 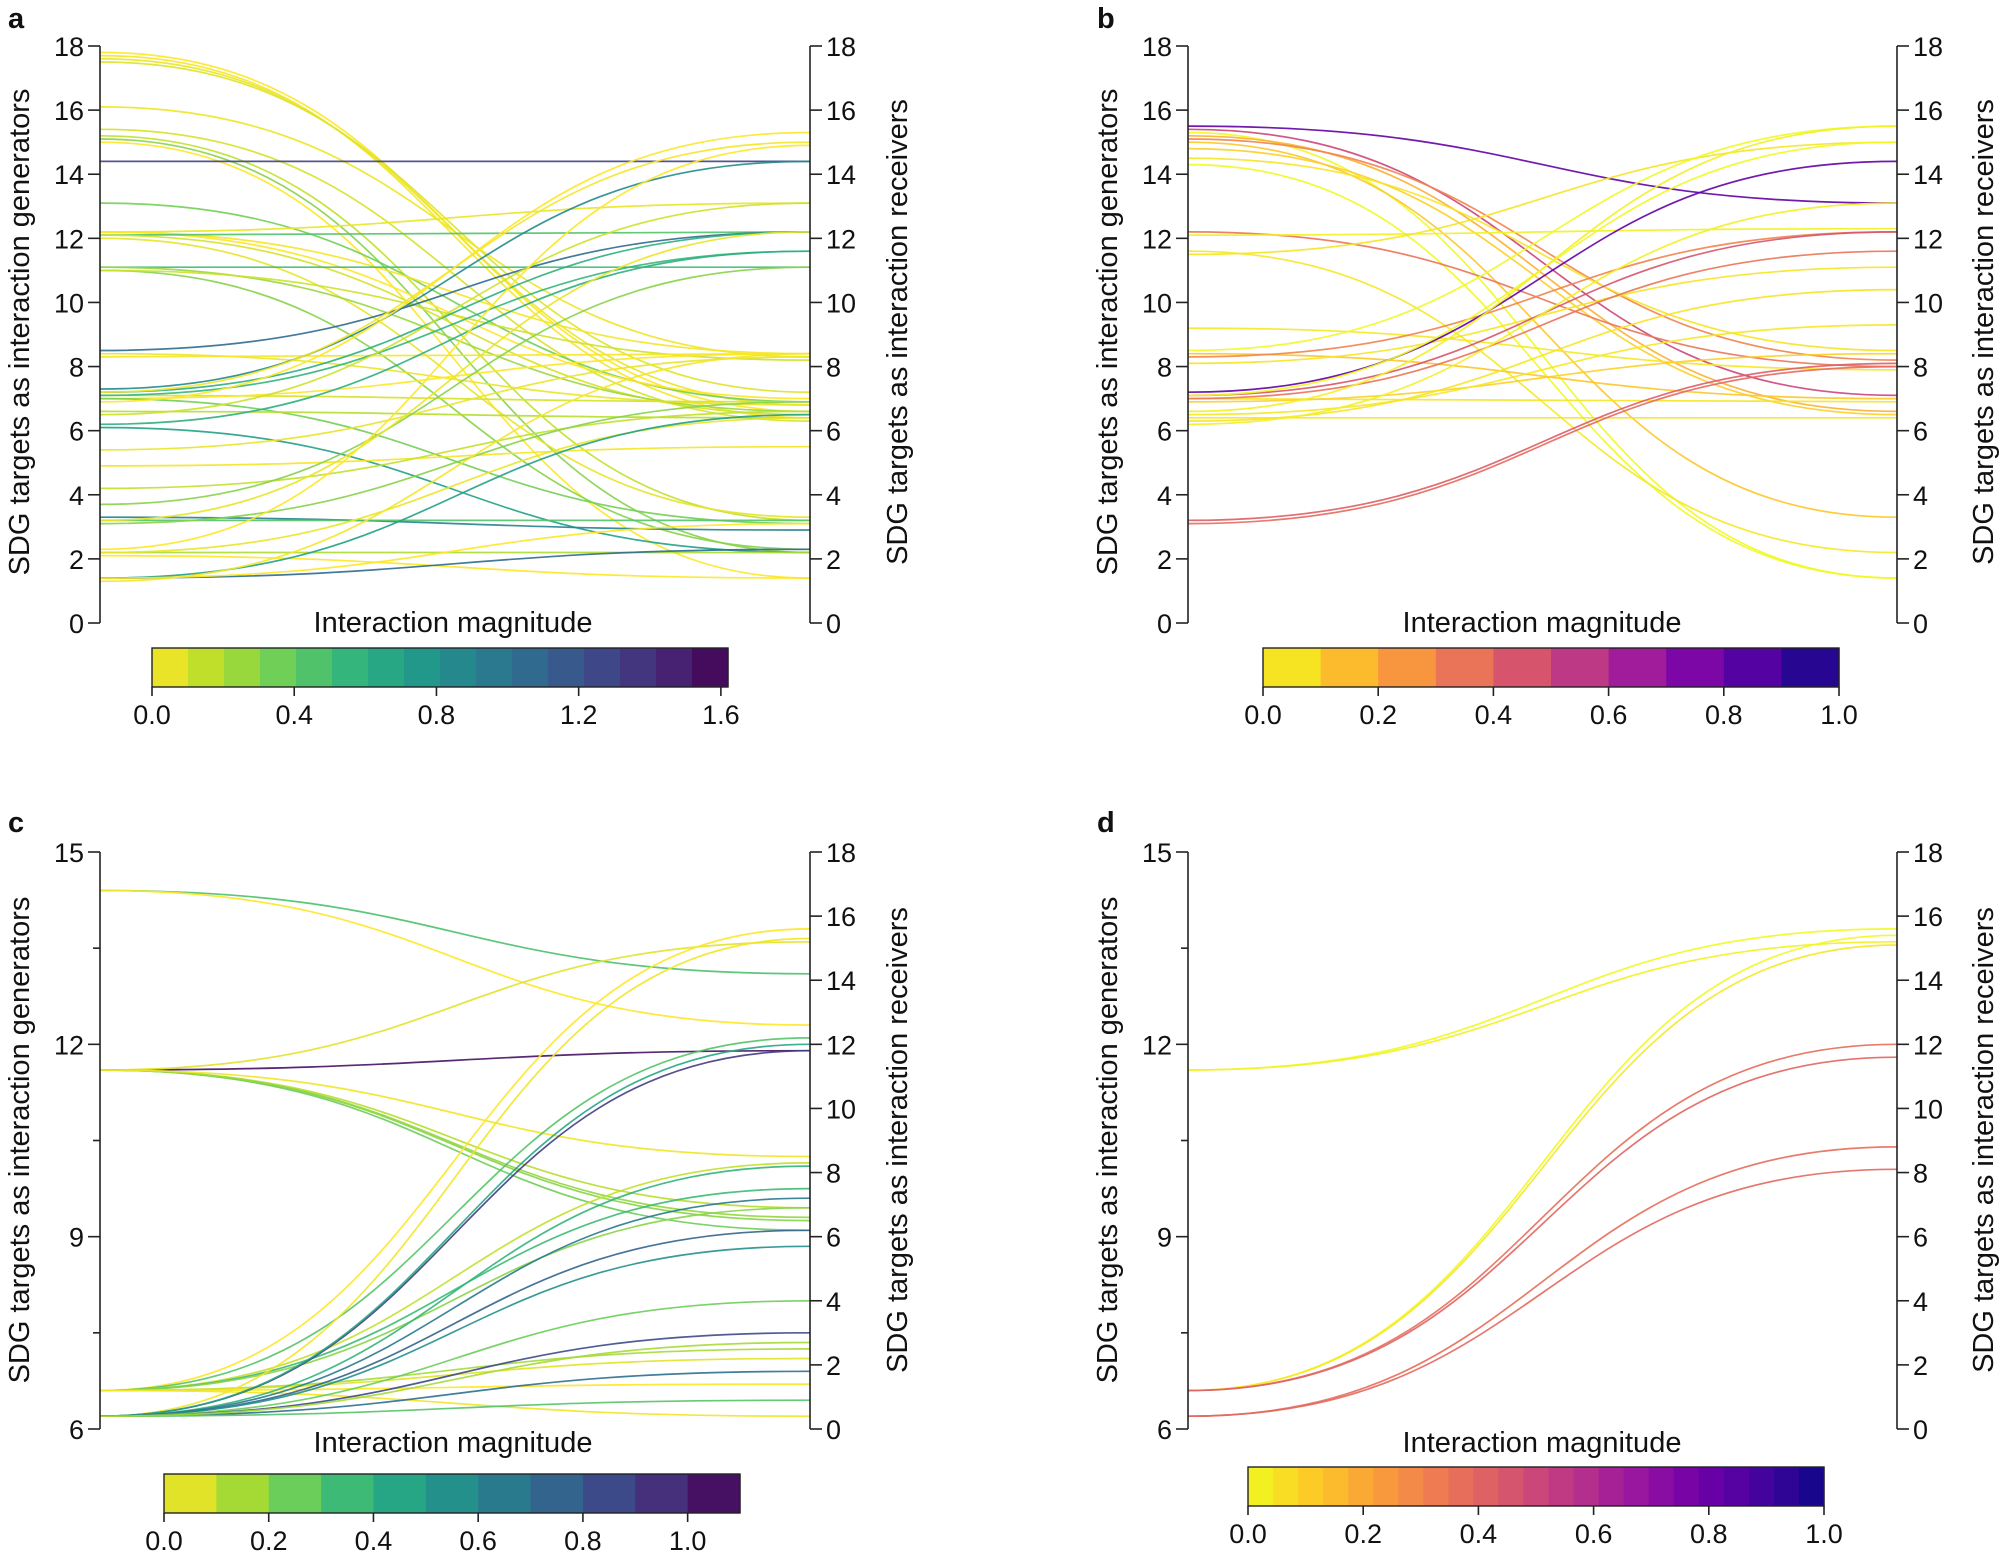 I want to click on panel-a-right-tick-label-3: 6, so click(x=833, y=432).